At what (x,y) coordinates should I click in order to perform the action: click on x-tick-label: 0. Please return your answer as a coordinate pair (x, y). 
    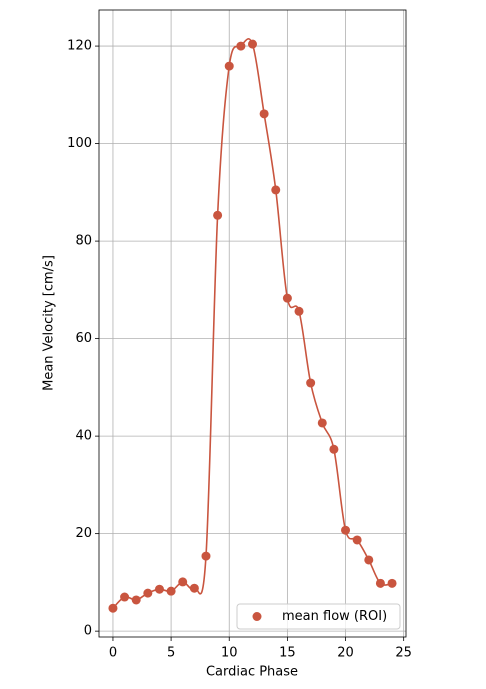
    Looking at the image, I should click on (113, 653).